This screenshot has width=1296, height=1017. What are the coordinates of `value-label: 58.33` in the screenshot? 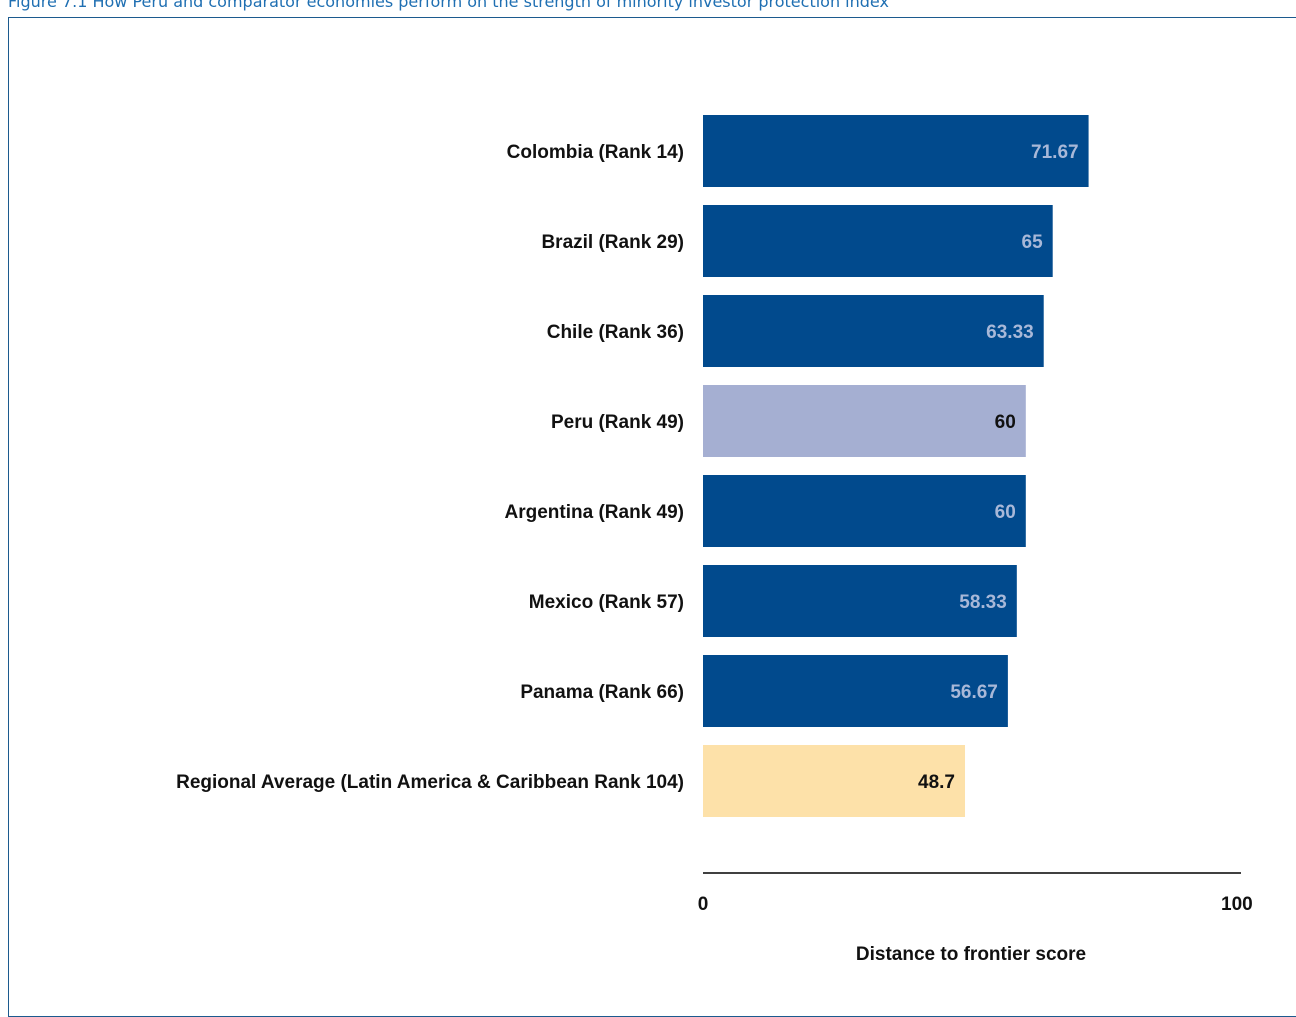 It's located at (983, 602).